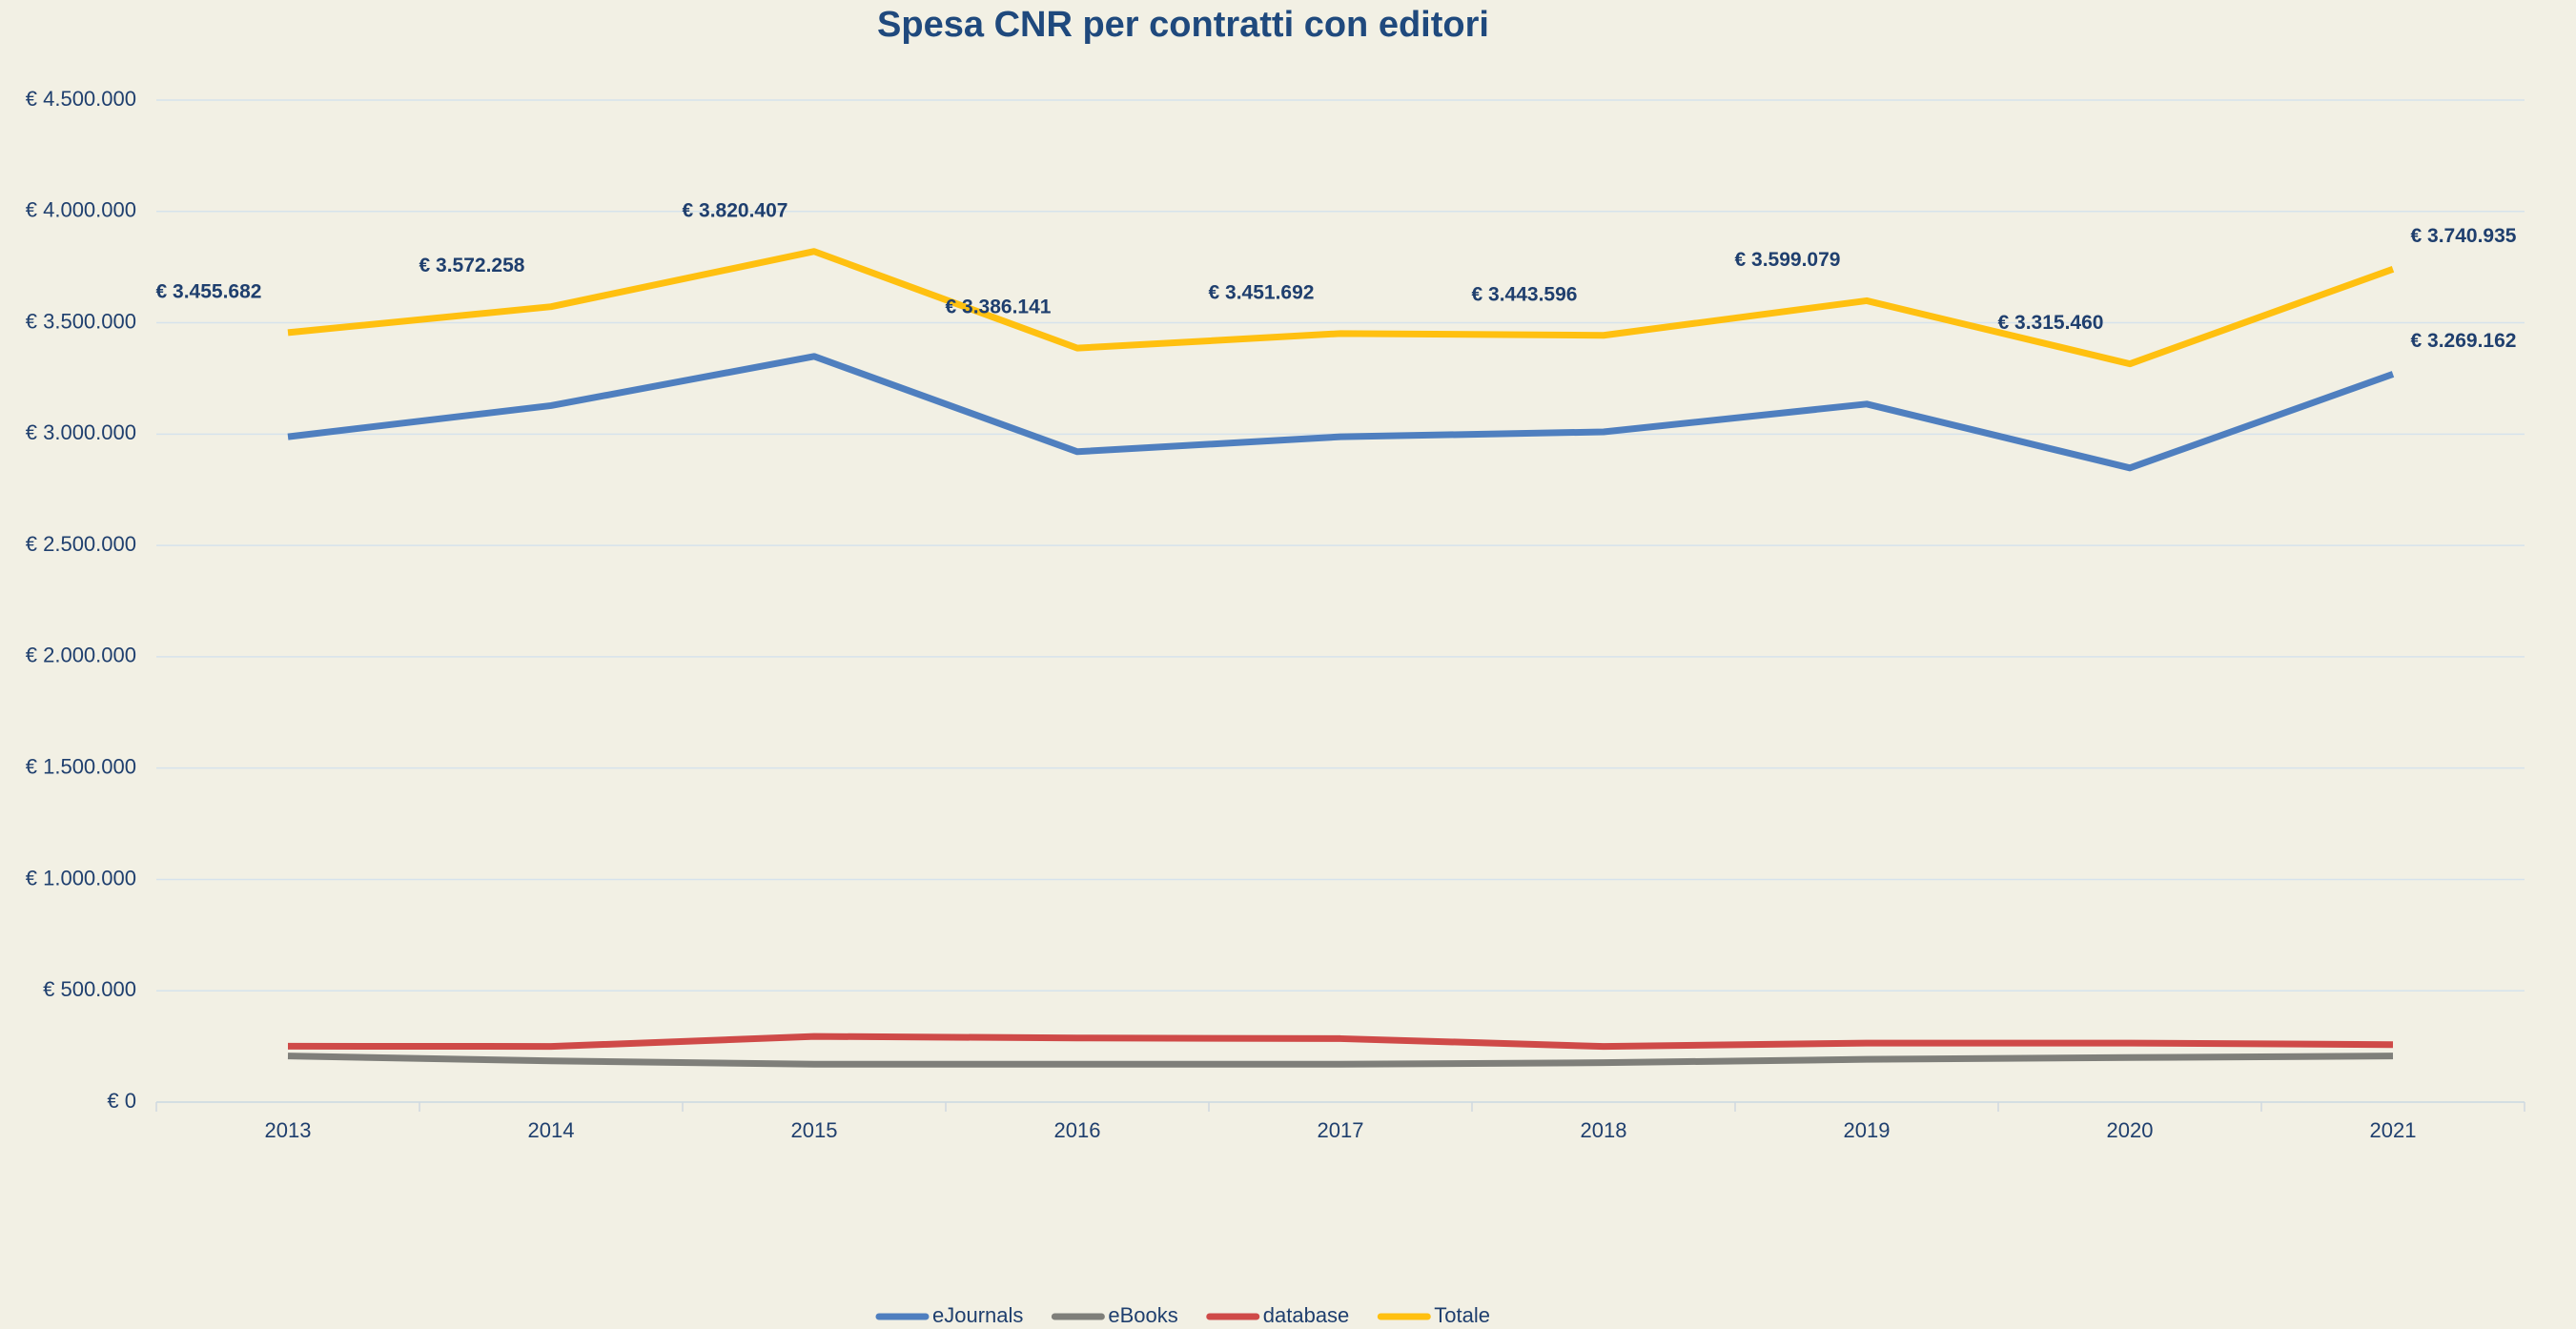 The height and width of the screenshot is (1329, 2576). I want to click on data-label: € 3.740.935, so click(2464, 236).